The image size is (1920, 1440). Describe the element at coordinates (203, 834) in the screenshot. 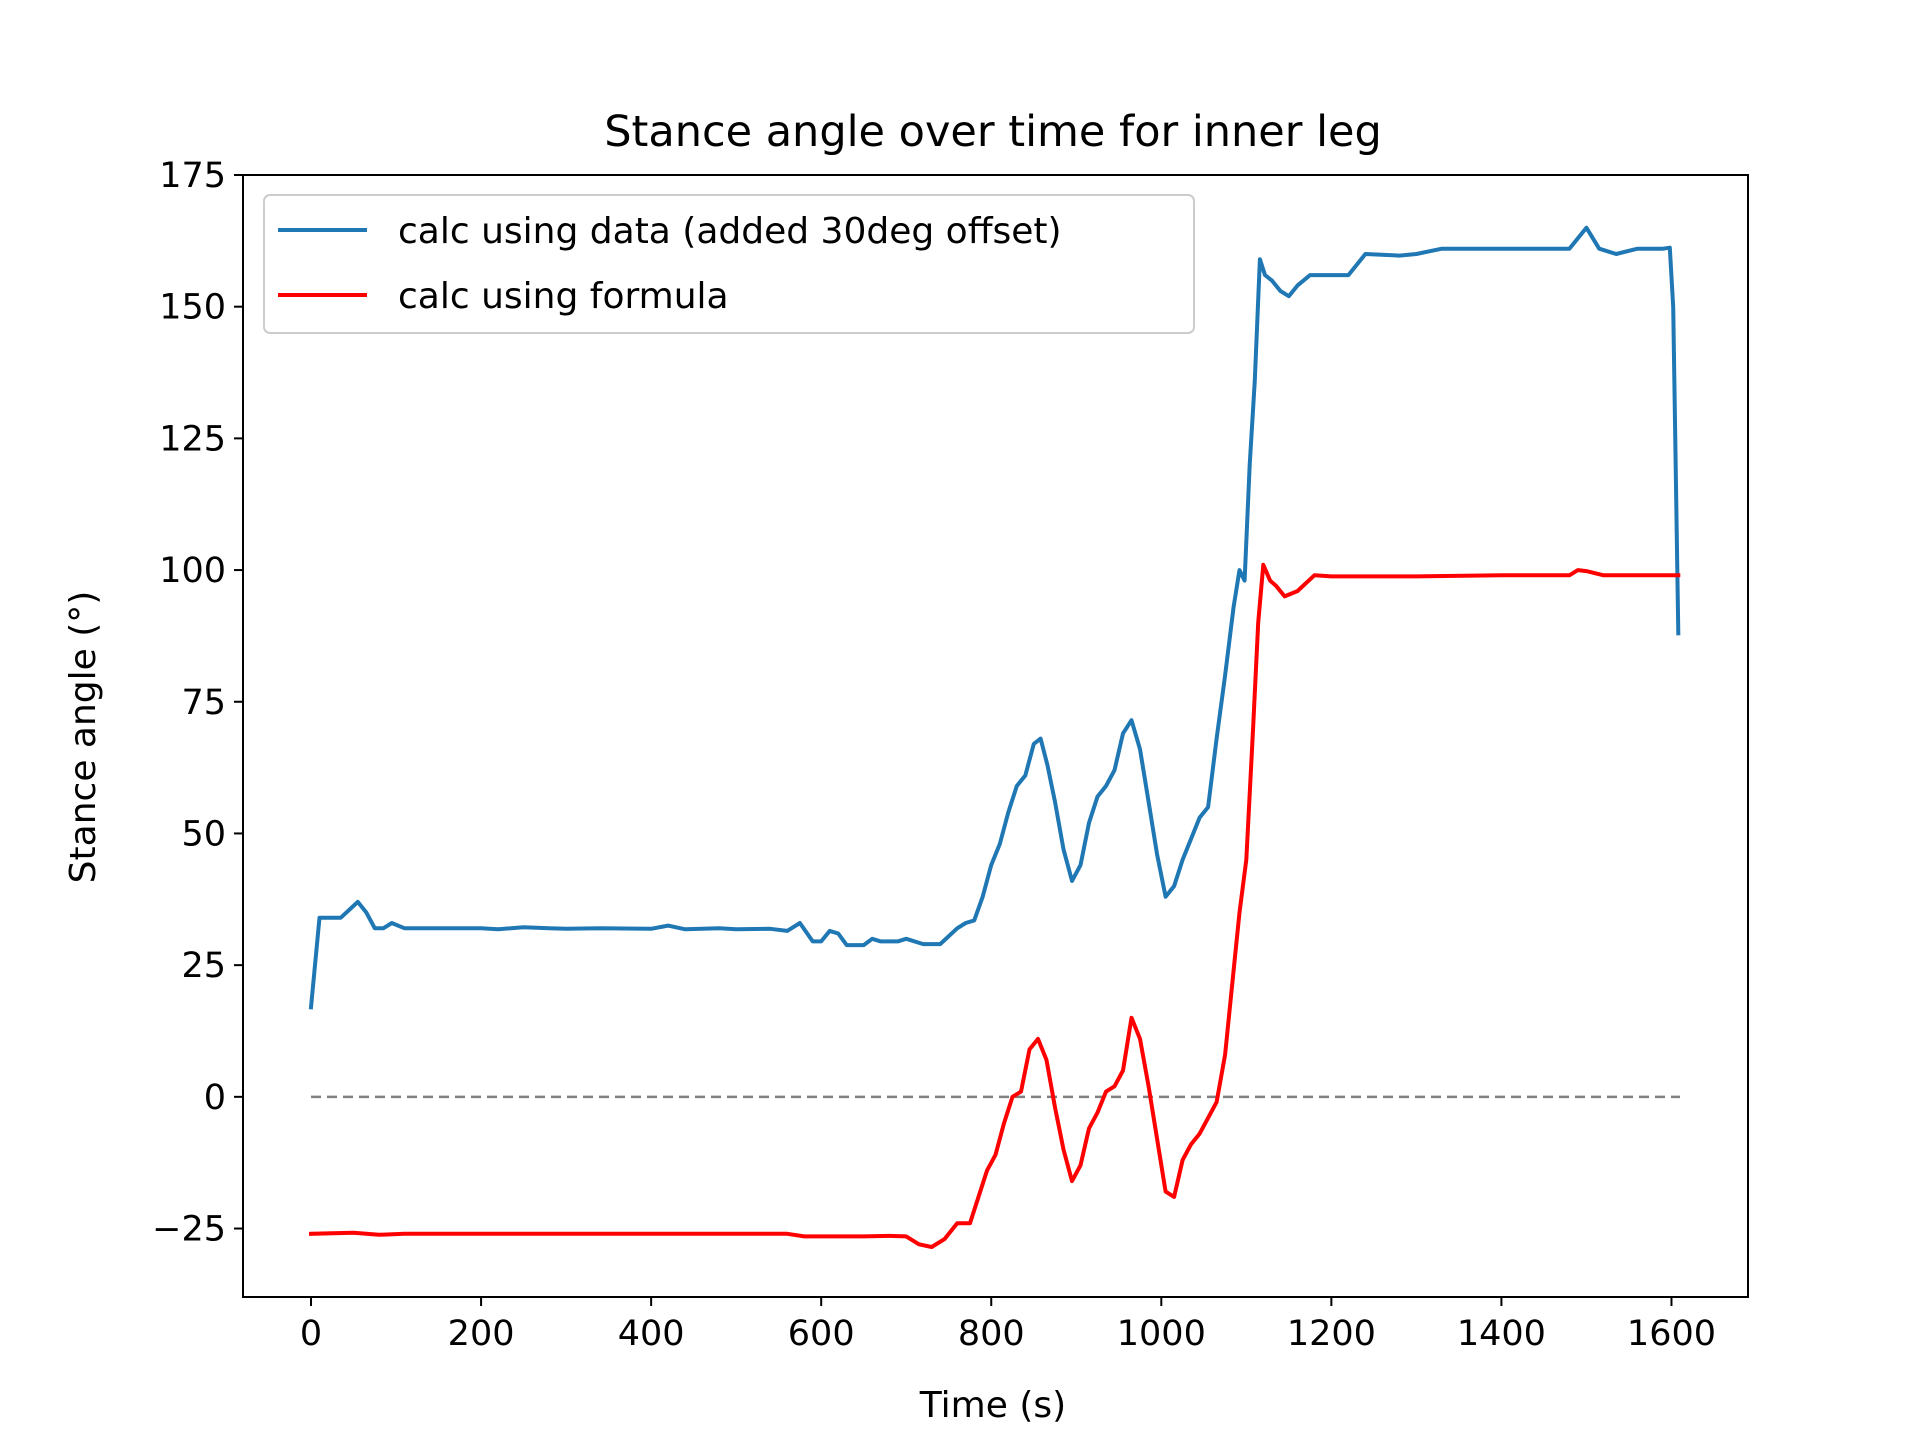

I see `y-tick-label: 50` at that location.